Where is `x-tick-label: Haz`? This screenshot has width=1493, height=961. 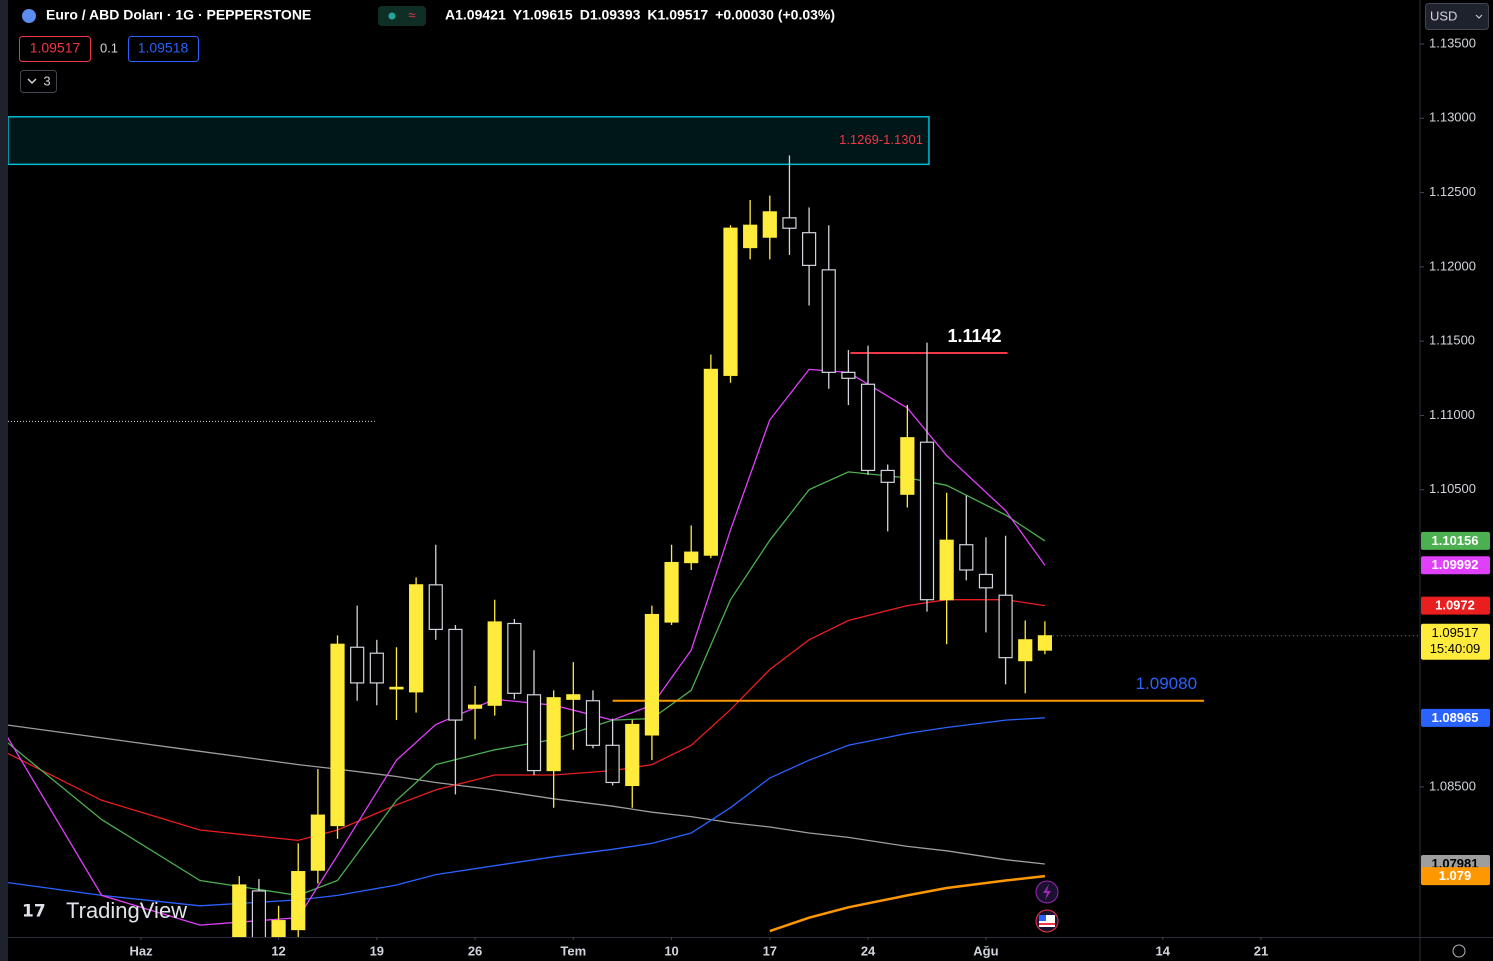
x-tick-label: Haz is located at coordinates (141, 950).